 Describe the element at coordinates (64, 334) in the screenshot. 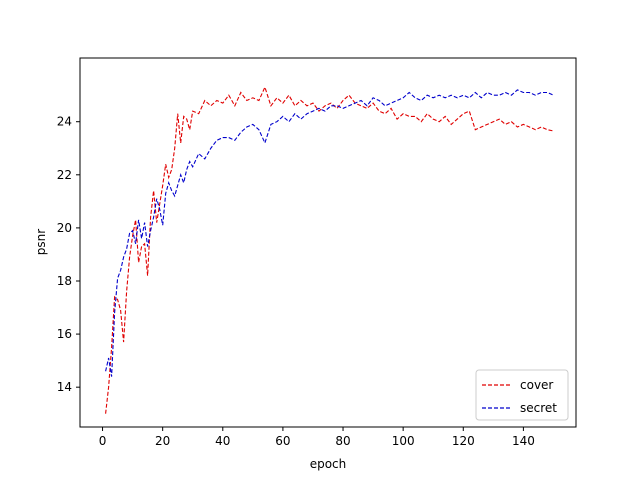

I see `y-tick-label: 16` at that location.